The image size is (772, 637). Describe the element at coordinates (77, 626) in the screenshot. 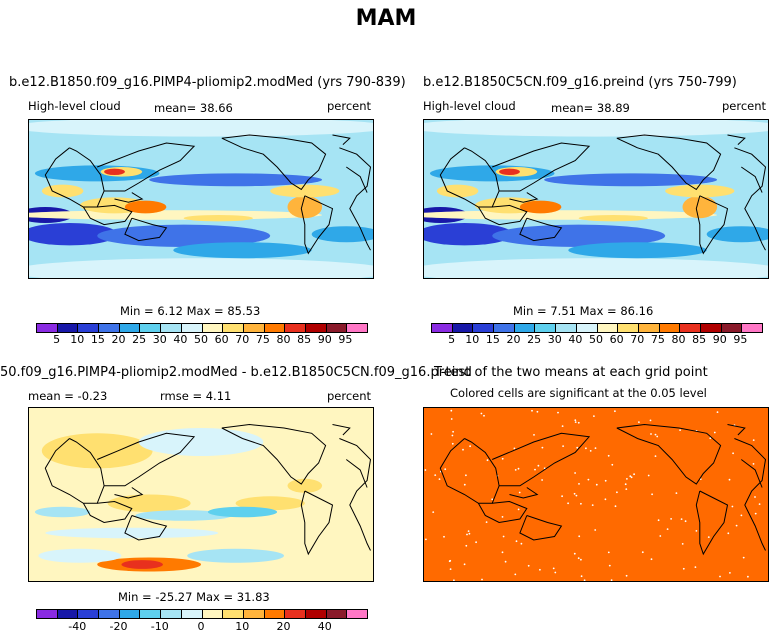

I see `panel3-colorbar-tick-label: -40` at that location.